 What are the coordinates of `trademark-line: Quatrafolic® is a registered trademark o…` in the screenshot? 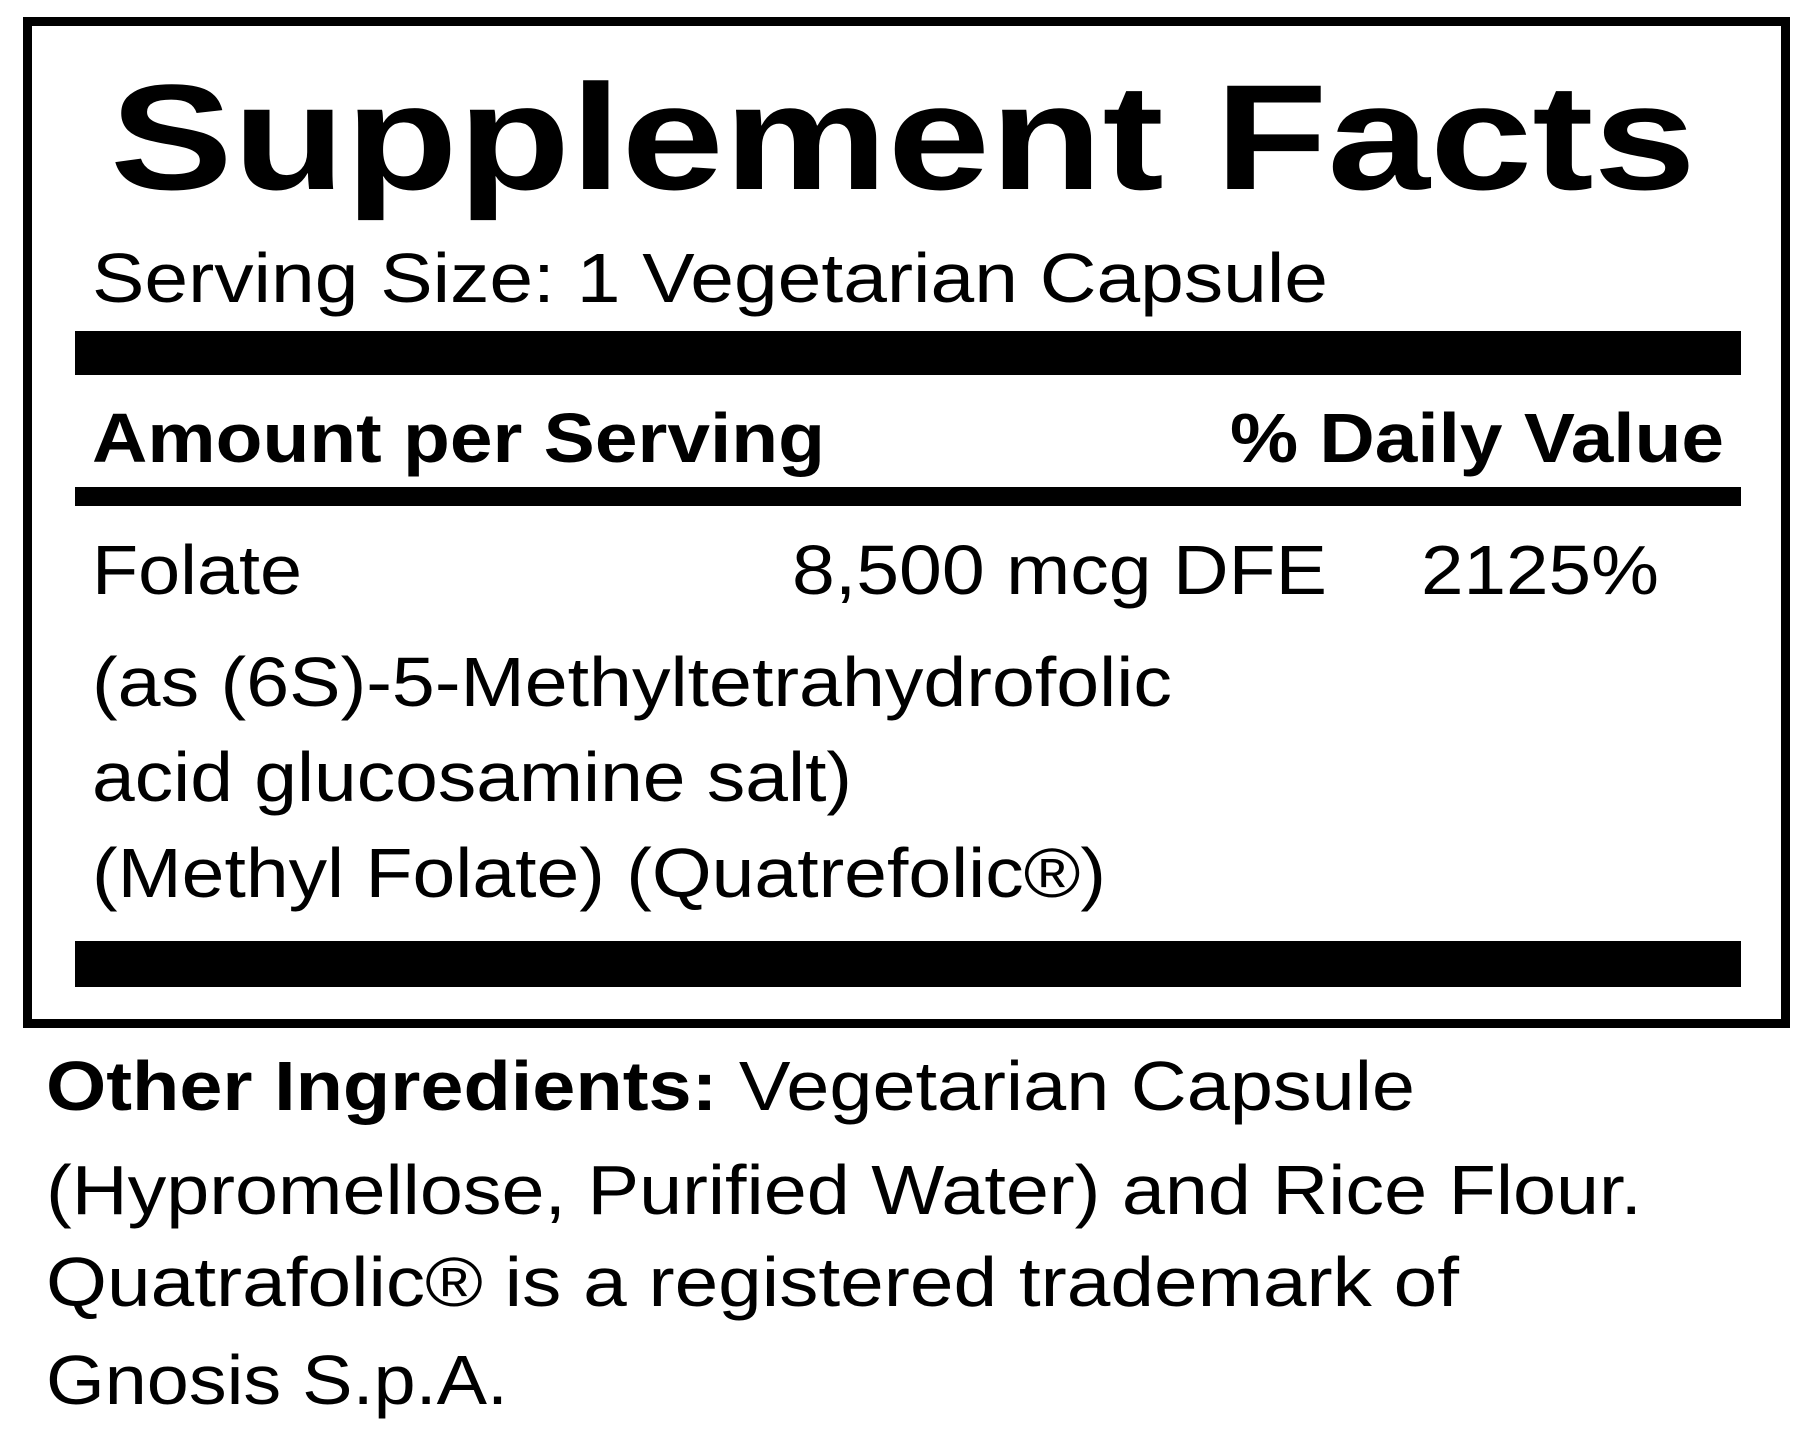 It's located at (752, 1282).